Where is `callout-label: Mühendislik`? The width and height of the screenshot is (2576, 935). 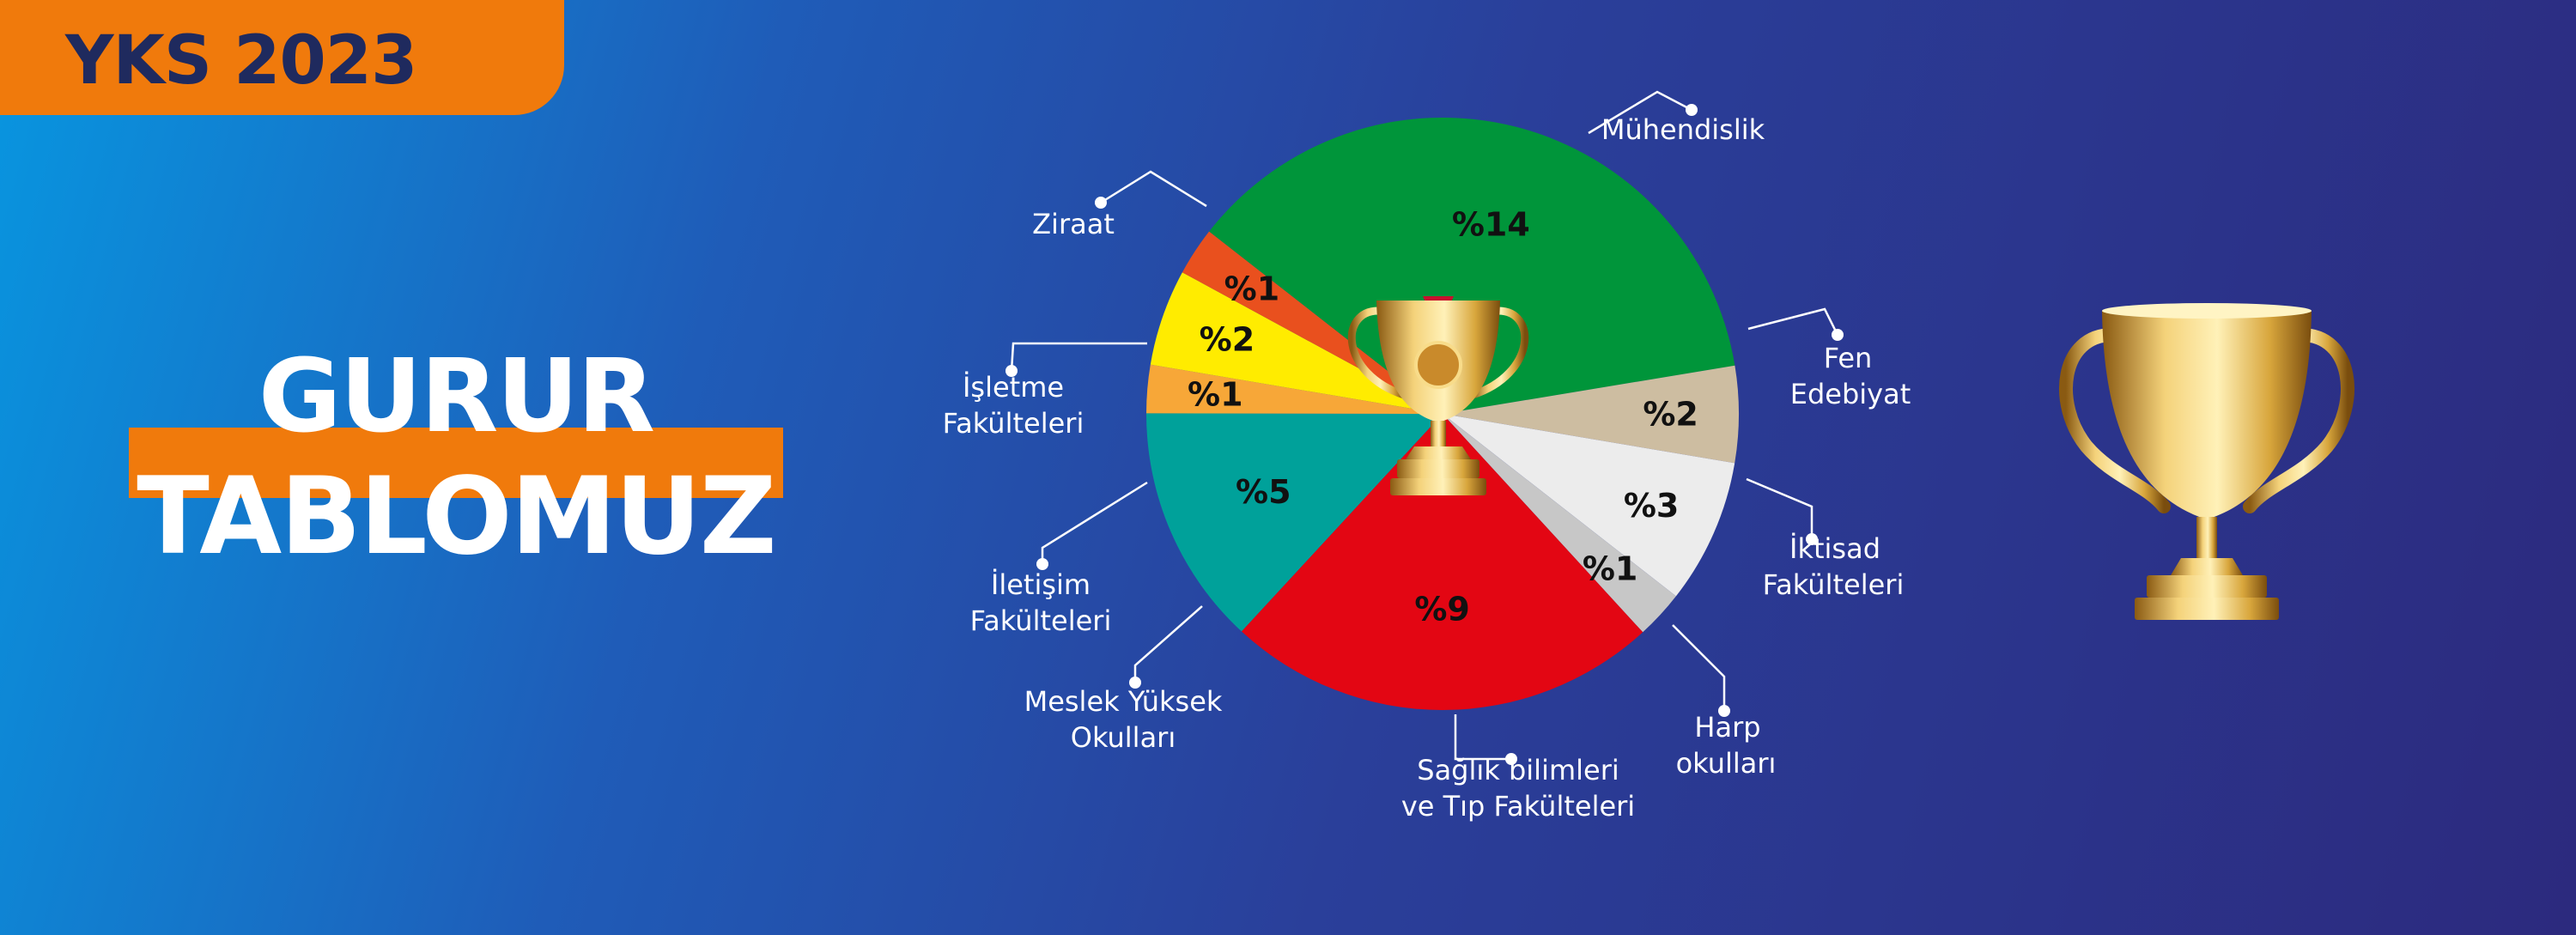
callout-label: Mühendislik is located at coordinates (1683, 129).